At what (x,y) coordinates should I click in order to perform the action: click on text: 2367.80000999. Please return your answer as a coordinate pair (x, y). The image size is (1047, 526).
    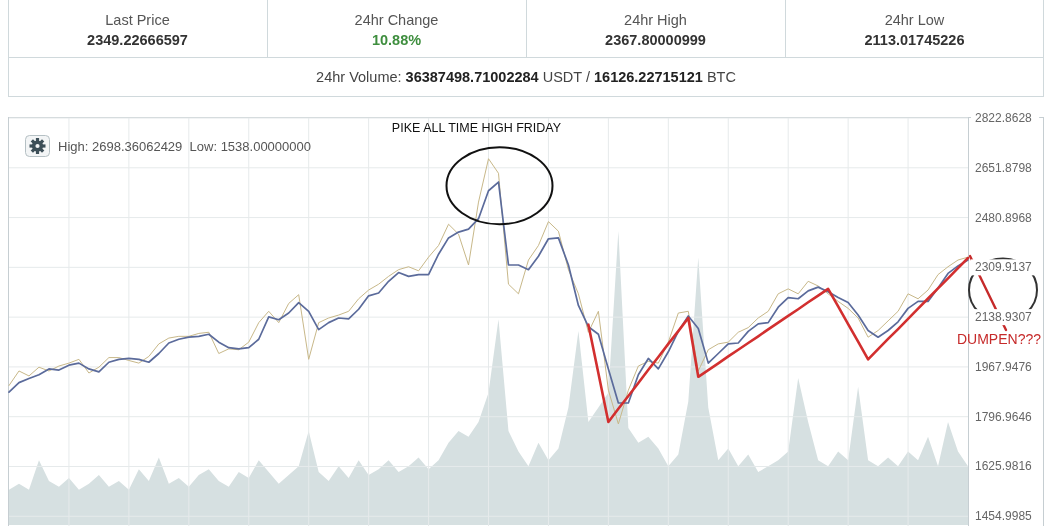
    Looking at the image, I should click on (655, 39).